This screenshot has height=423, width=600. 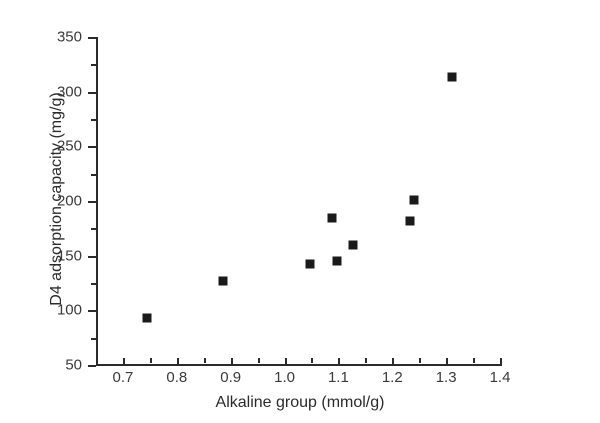 What do you see at coordinates (231, 377) in the screenshot?
I see `x-tick-label: 0.9` at bounding box center [231, 377].